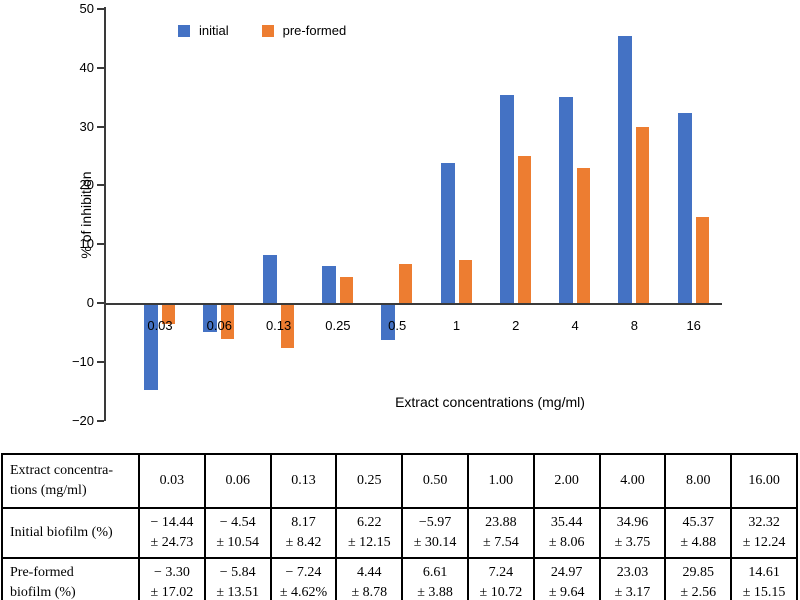  Describe the element at coordinates (698, 533) in the screenshot. I see `table-cell: 45.37 ± 4.88` at that location.